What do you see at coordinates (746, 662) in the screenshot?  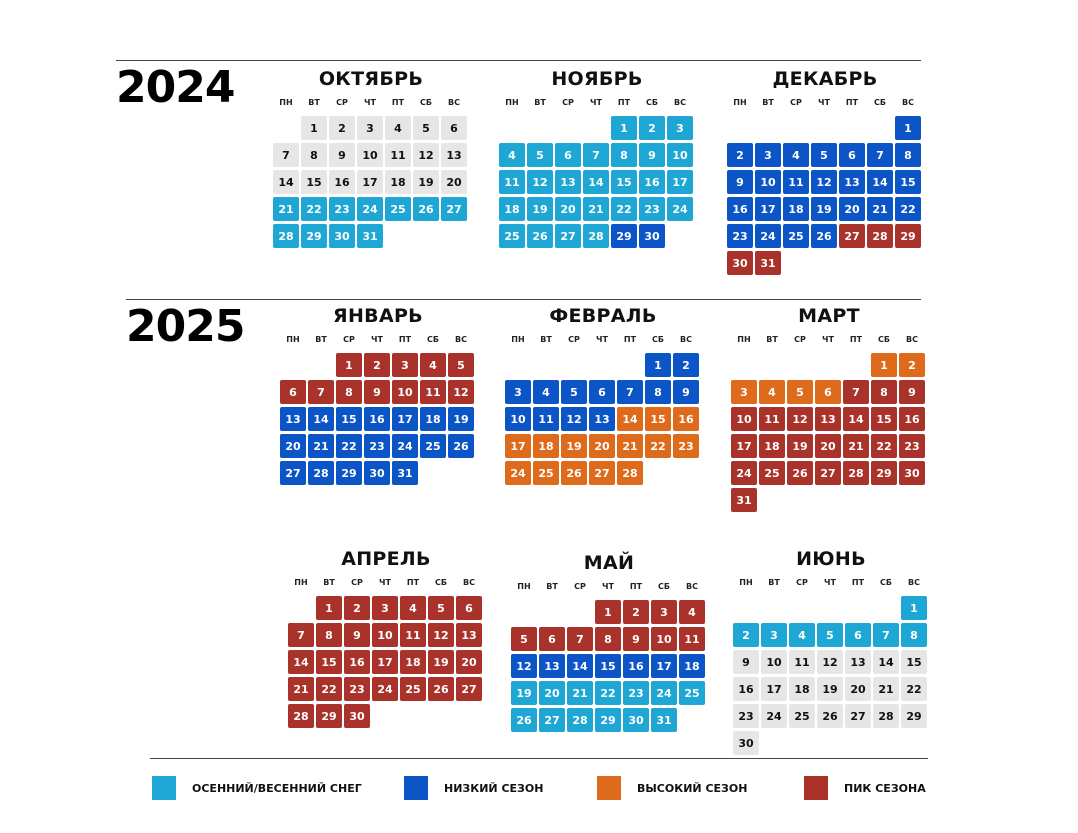 I see `day-cell: 9` at bounding box center [746, 662].